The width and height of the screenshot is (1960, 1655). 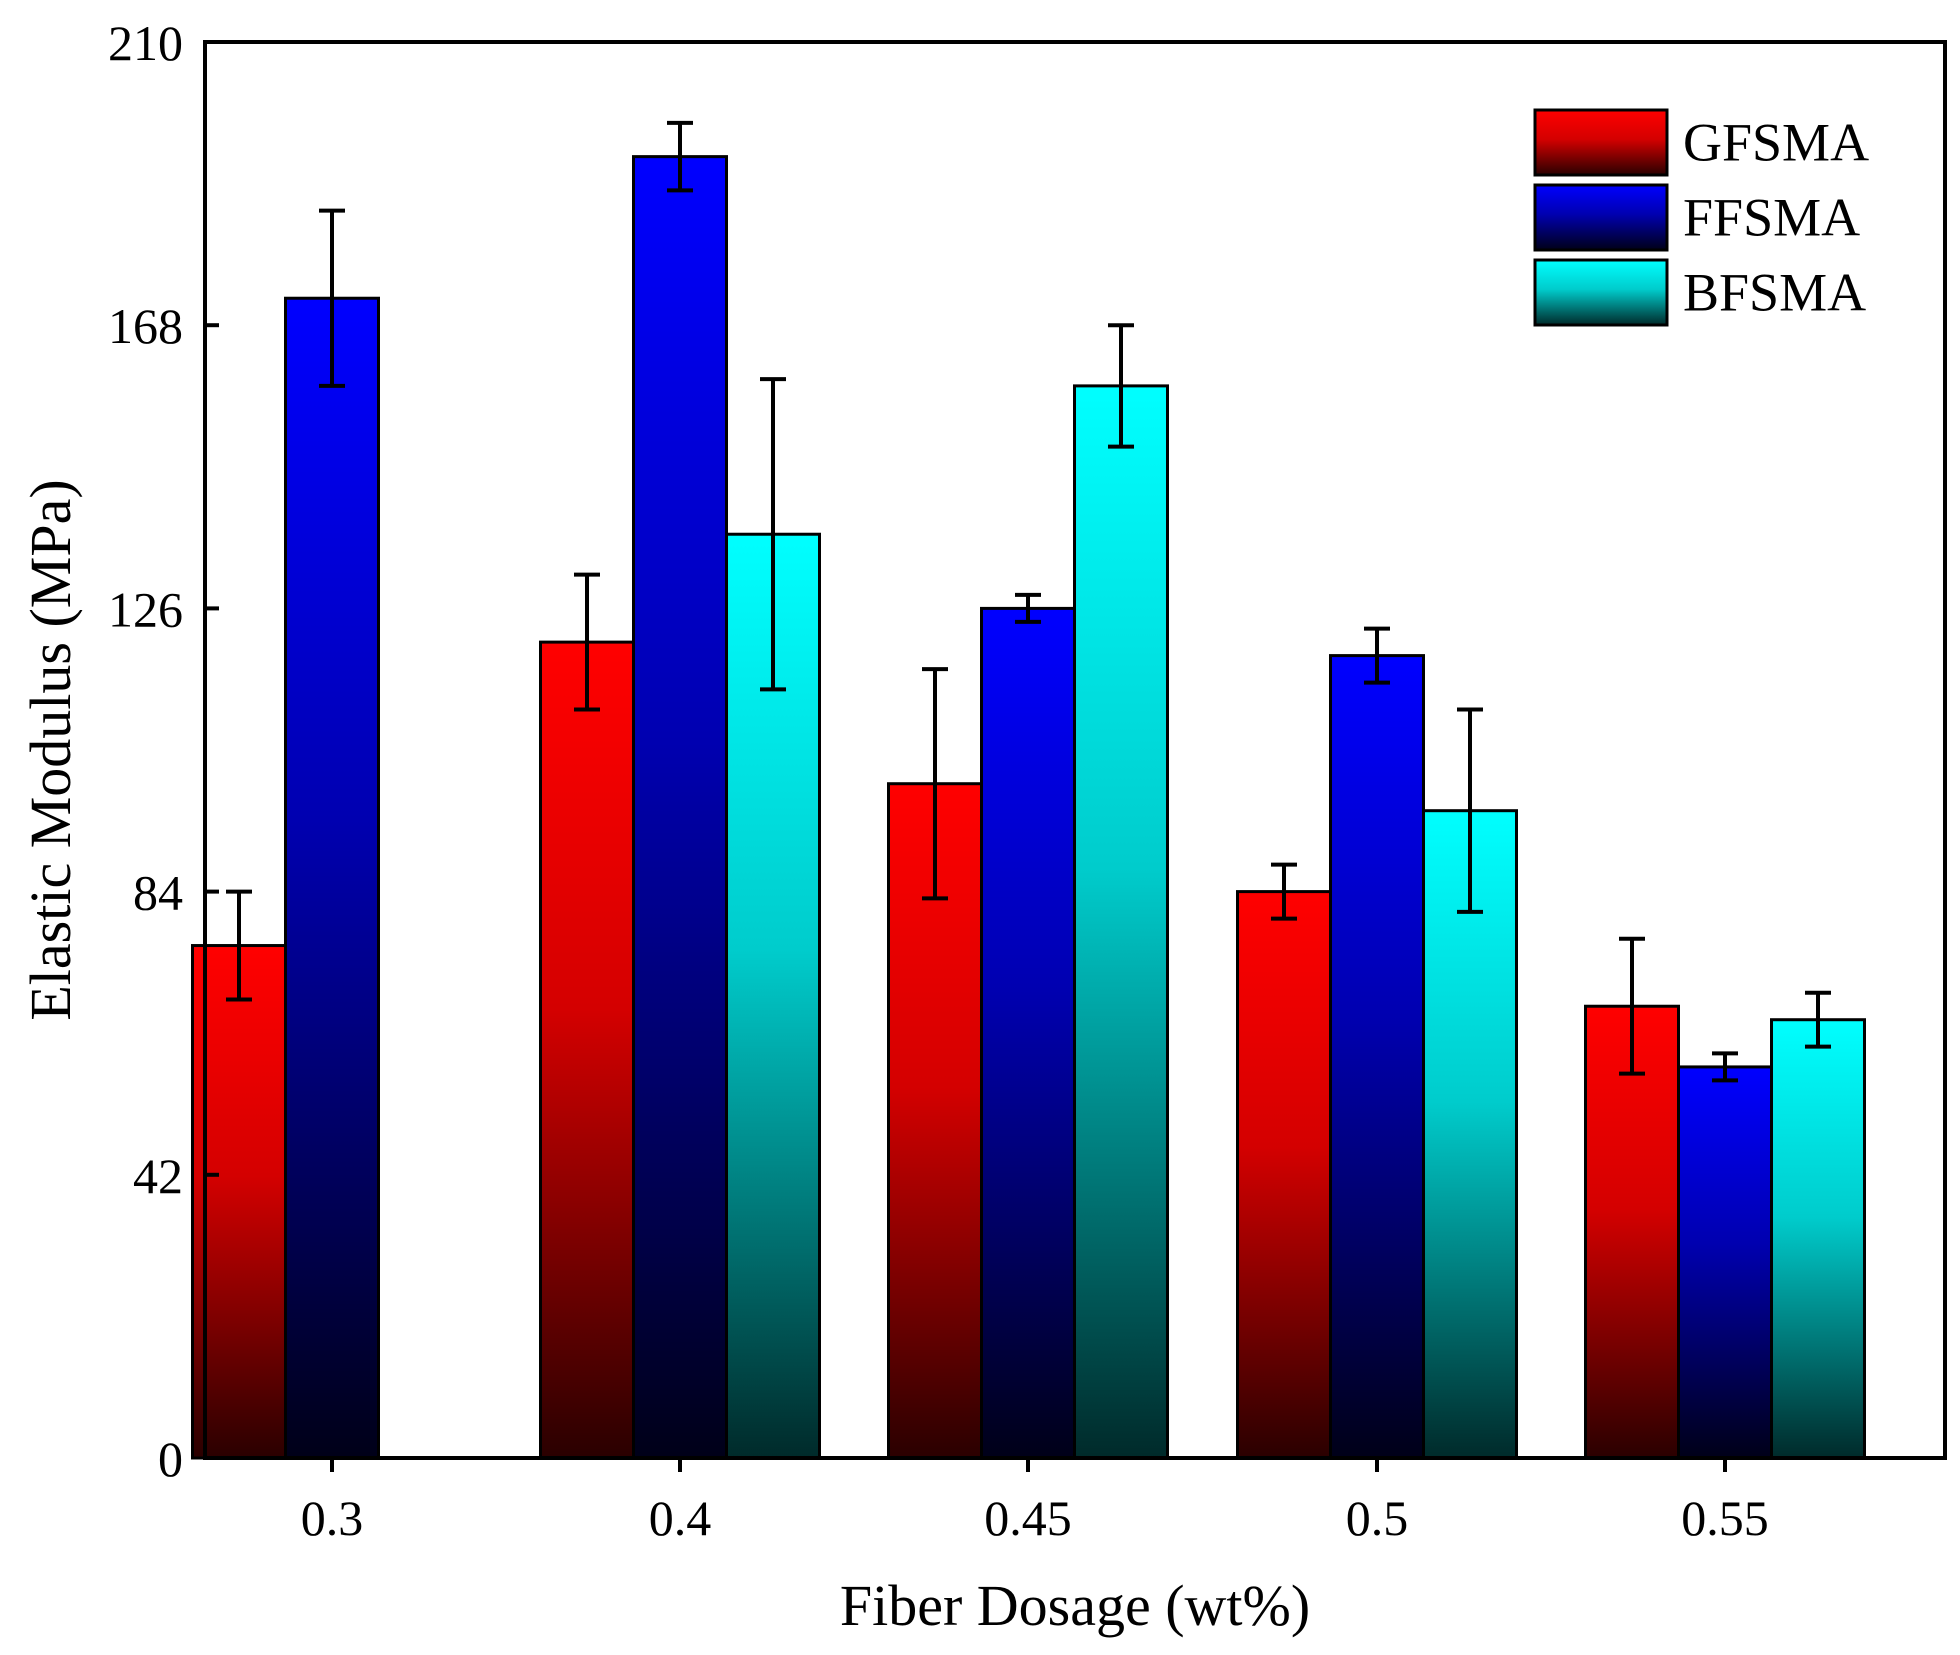 I want to click on x-tick-label: 0.55, so click(x=1725, y=1518).